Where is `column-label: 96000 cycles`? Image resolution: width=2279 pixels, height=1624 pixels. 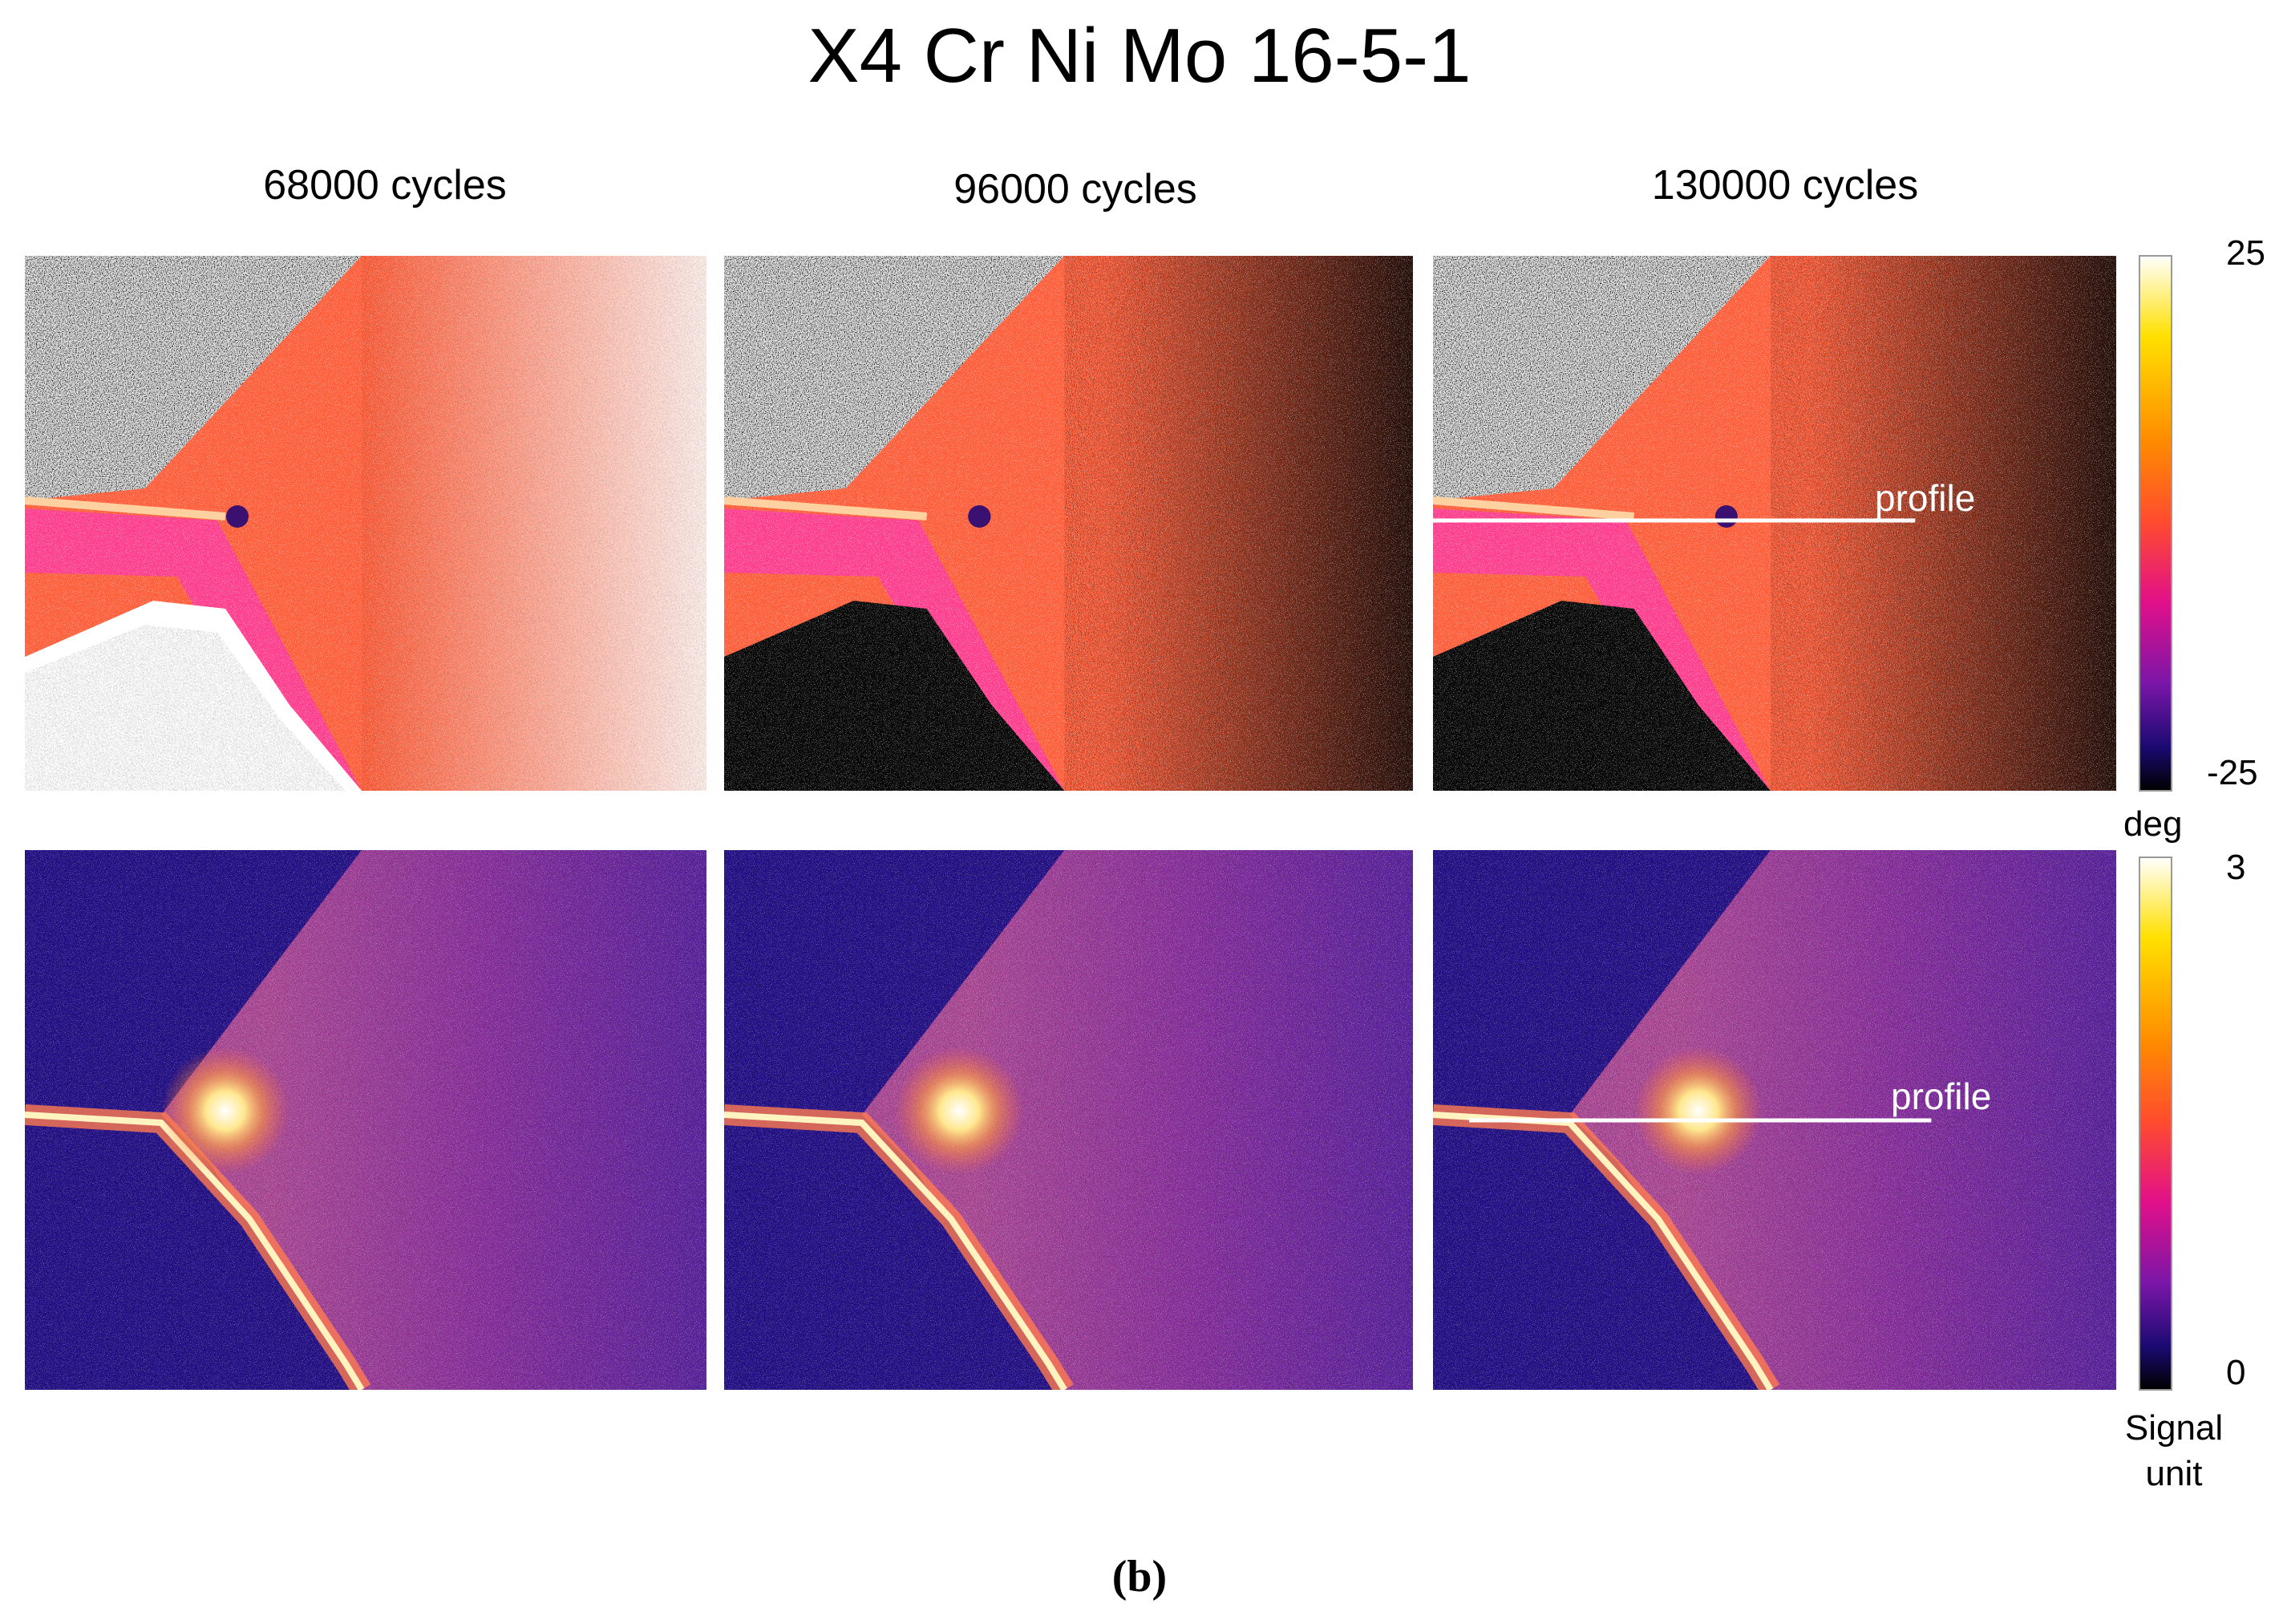
column-label: 96000 cycles is located at coordinates (1075, 189).